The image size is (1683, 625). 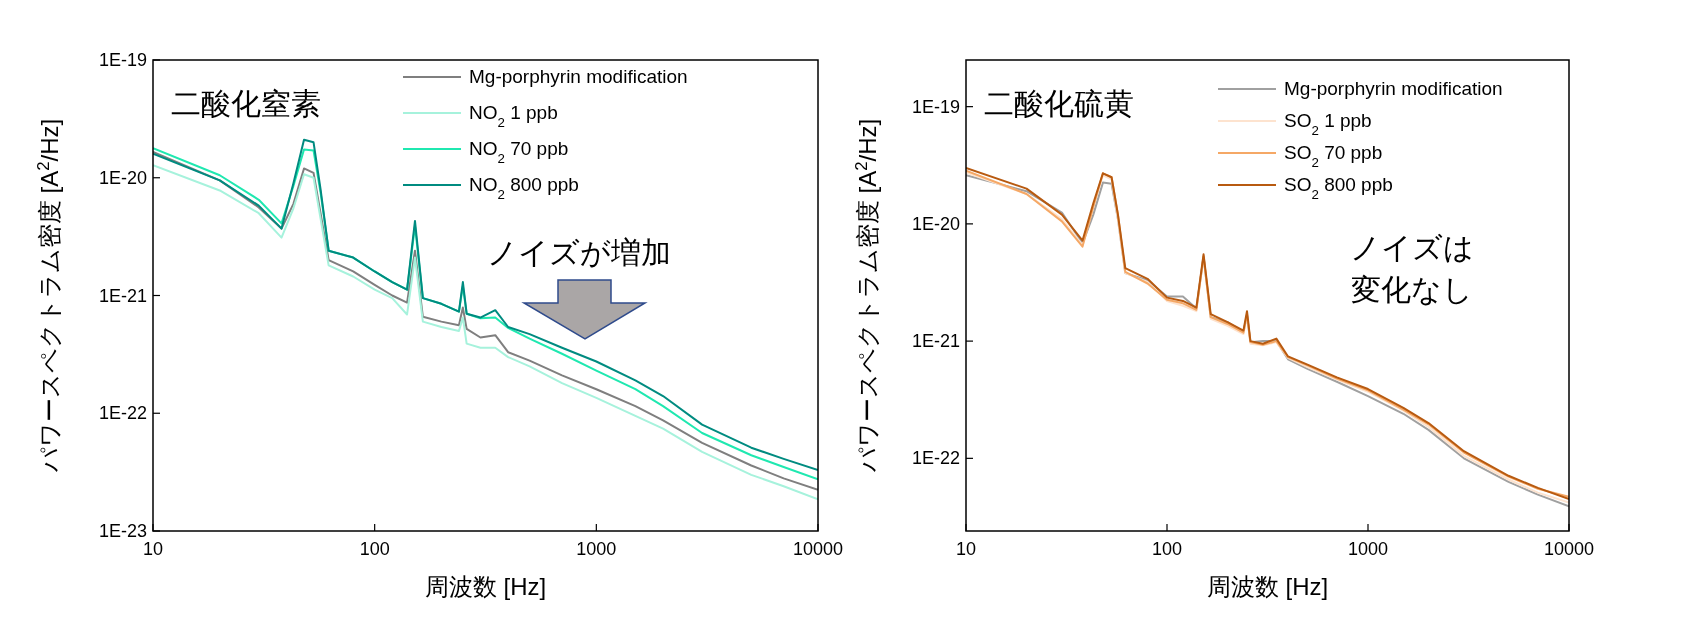 What do you see at coordinates (1412, 289) in the screenshot?
I see `annotation: 変化なし` at bounding box center [1412, 289].